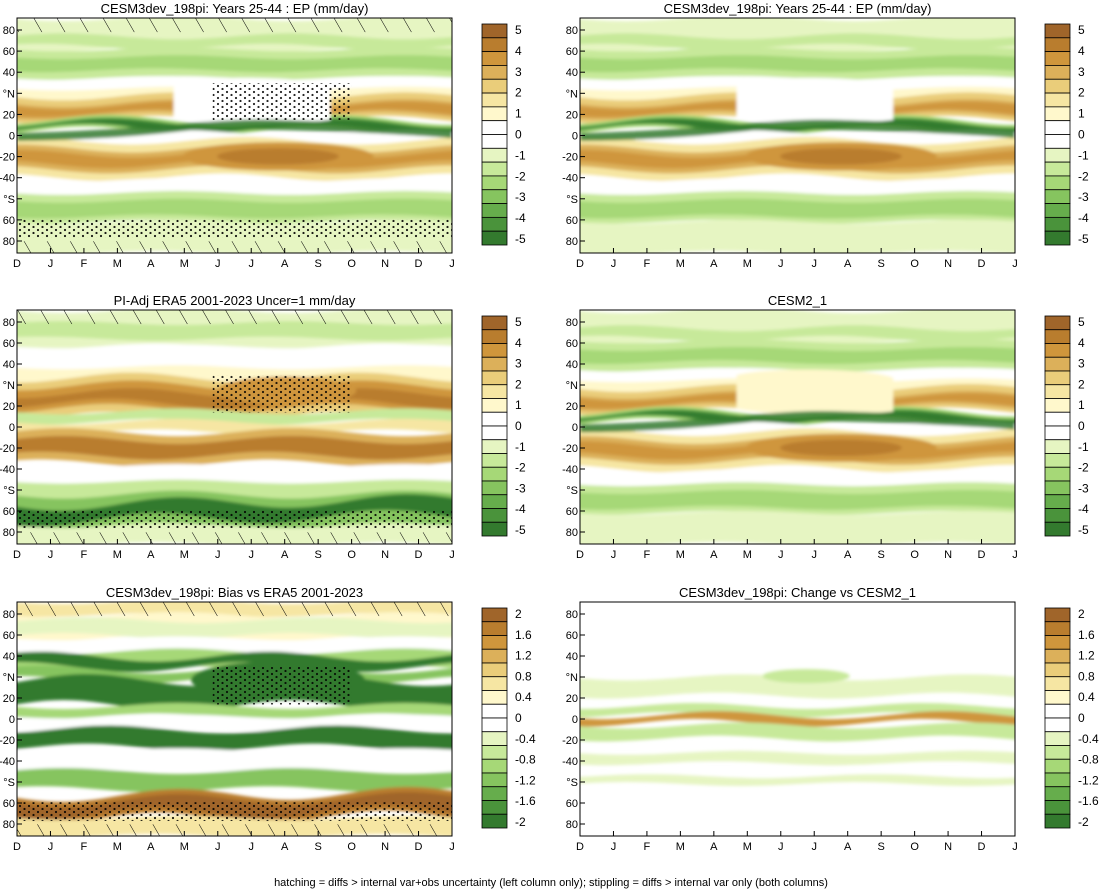  I want to click on colorbar-label: 0.8, so click(523, 676).